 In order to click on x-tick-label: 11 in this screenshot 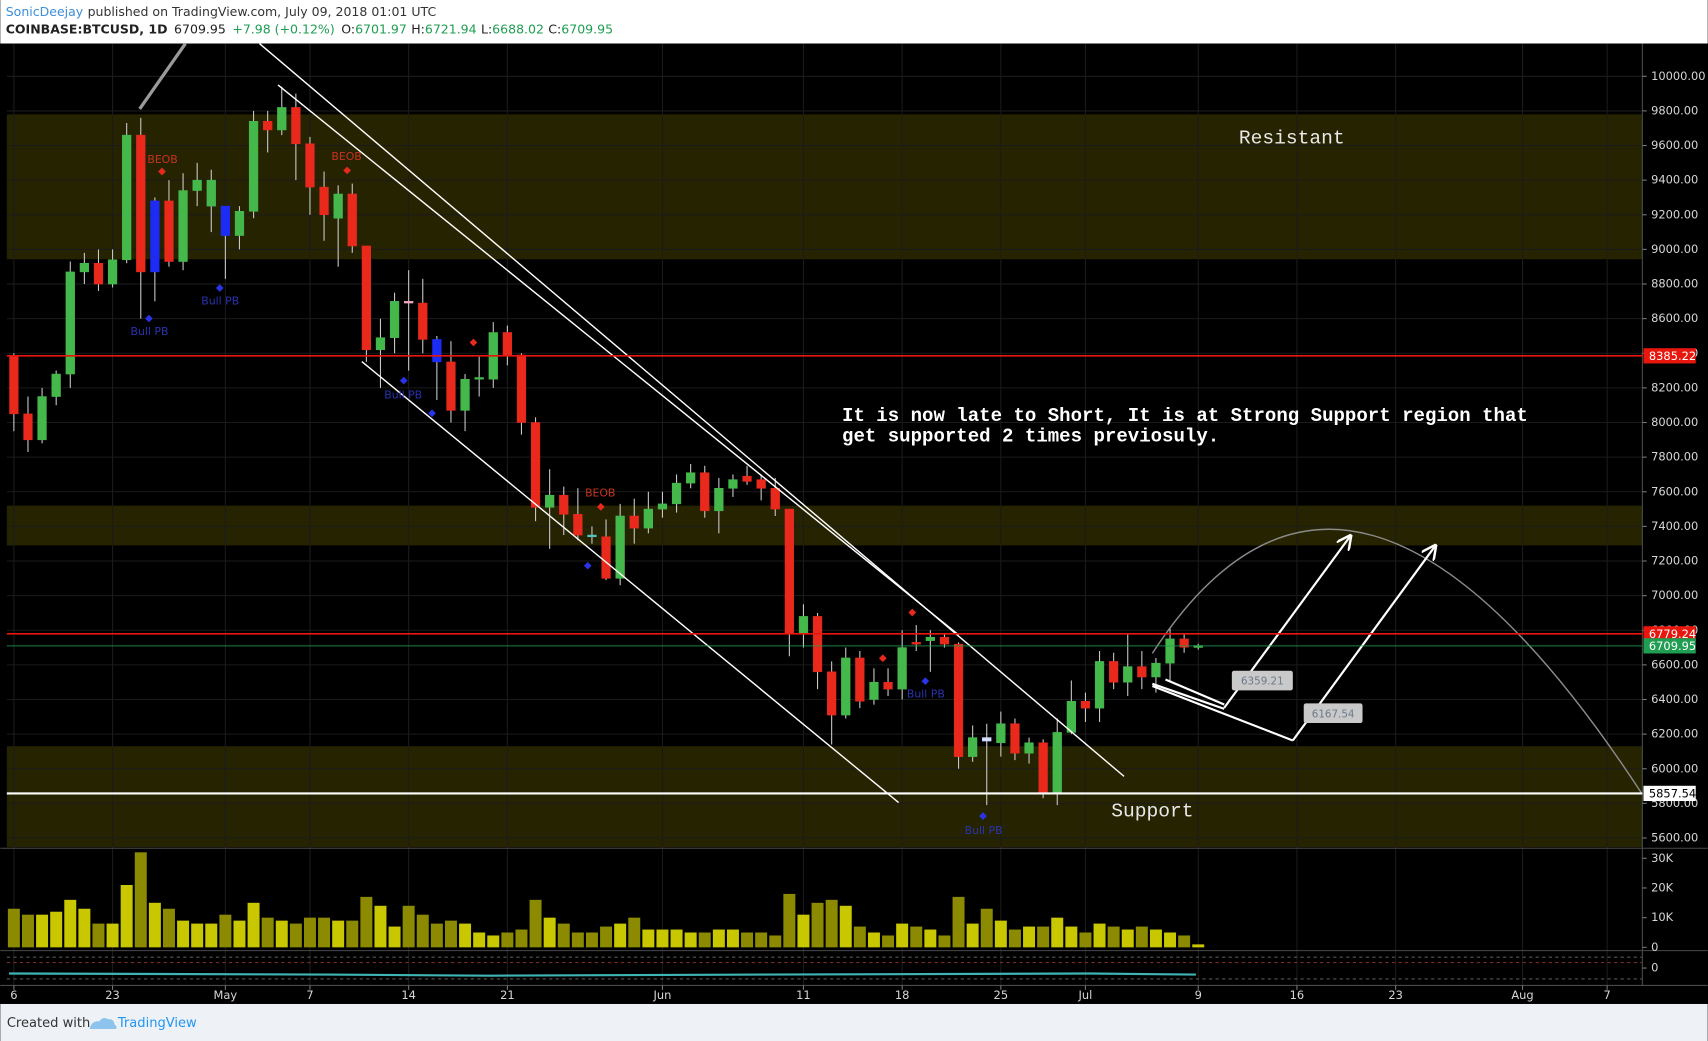, I will do `click(803, 995)`.